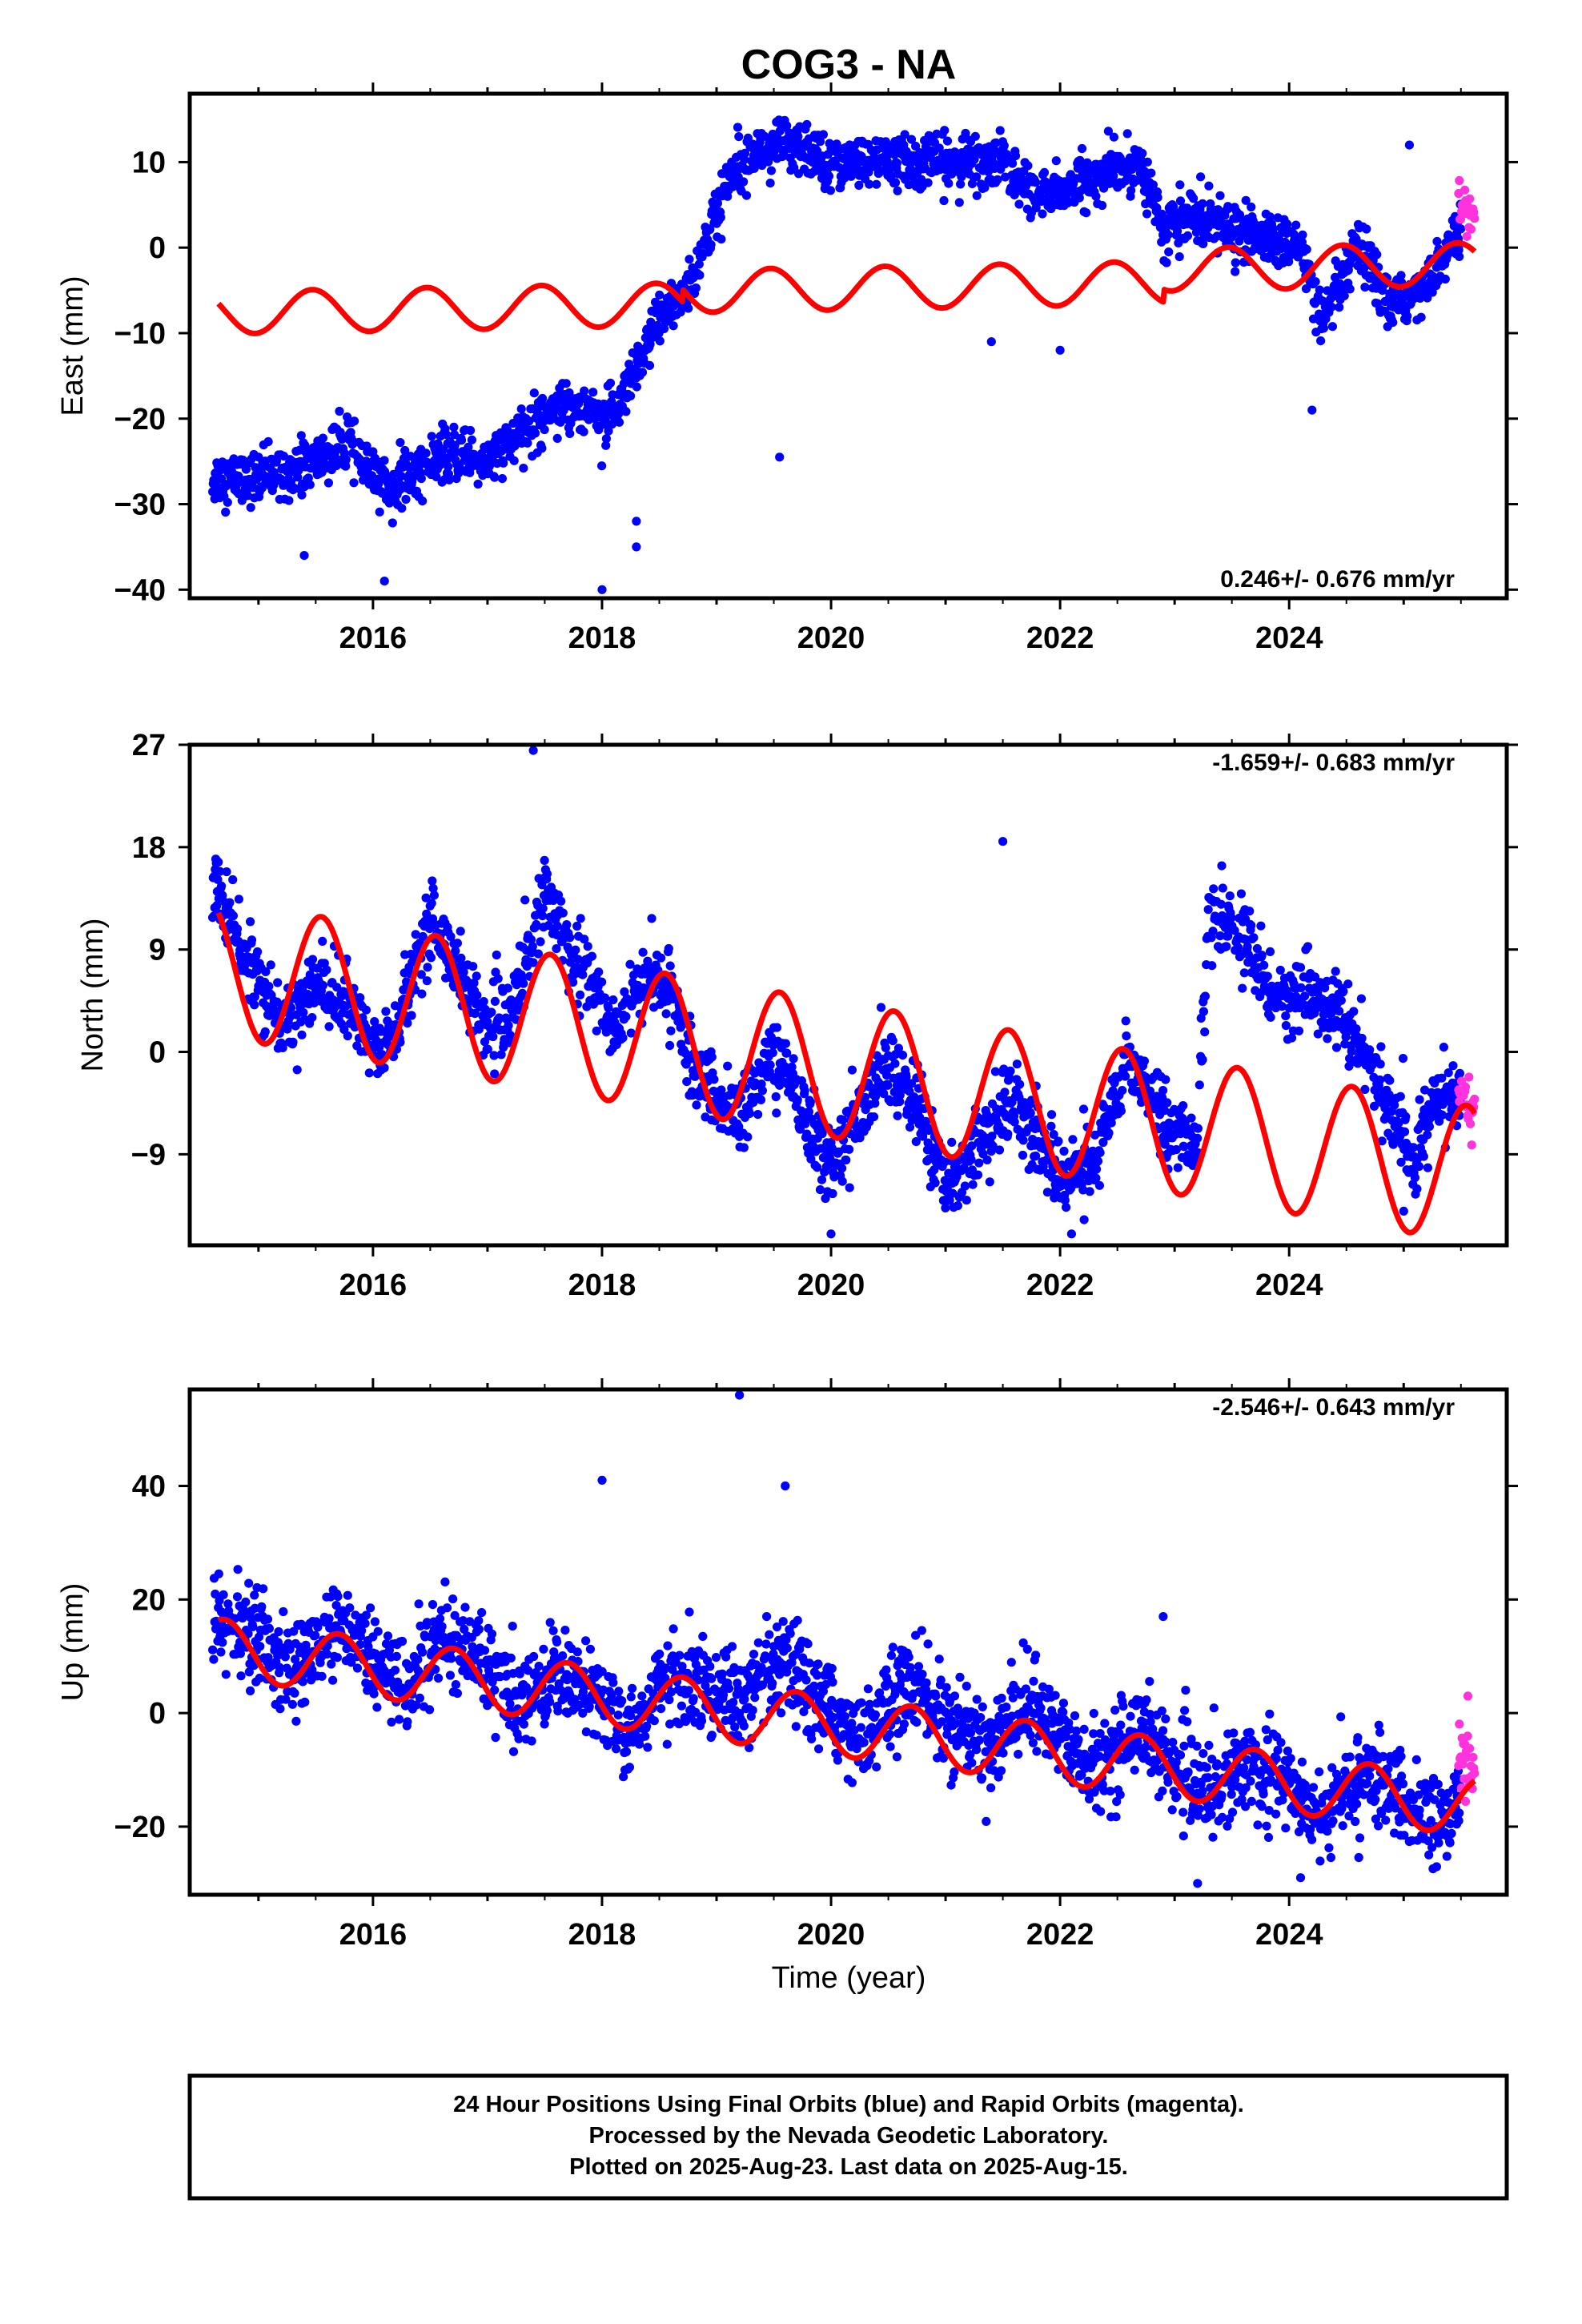  Describe the element at coordinates (1060, 638) in the screenshot. I see `x-tick-label: 2022` at that location.